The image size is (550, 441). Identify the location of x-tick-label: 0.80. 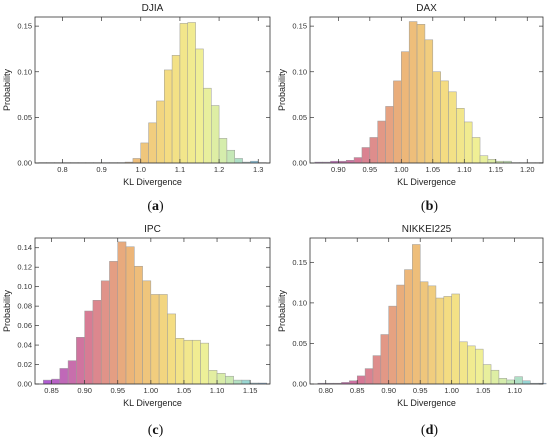
(325, 390).